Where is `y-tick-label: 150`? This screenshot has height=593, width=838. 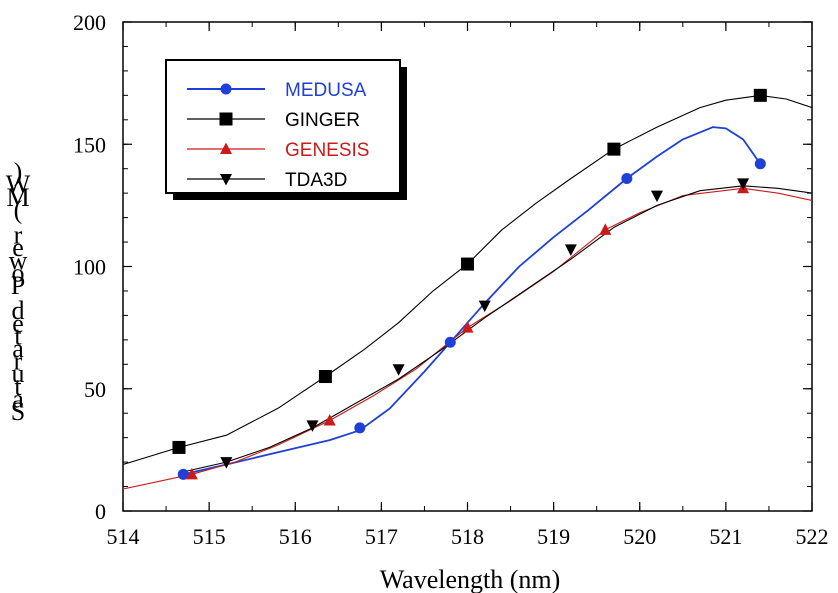
y-tick-label: 150 is located at coordinates (89, 144).